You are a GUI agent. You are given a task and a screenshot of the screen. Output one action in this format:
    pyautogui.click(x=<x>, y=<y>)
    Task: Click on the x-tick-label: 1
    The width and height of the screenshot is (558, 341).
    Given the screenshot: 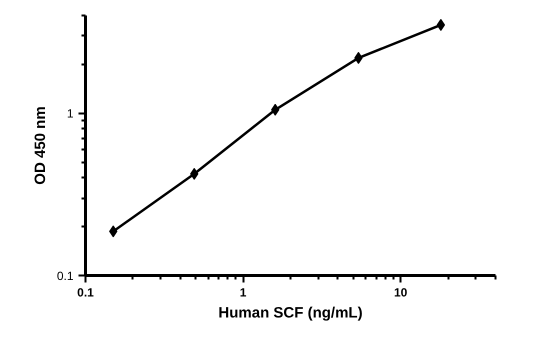 What is the action you would take?
    pyautogui.click(x=243, y=293)
    